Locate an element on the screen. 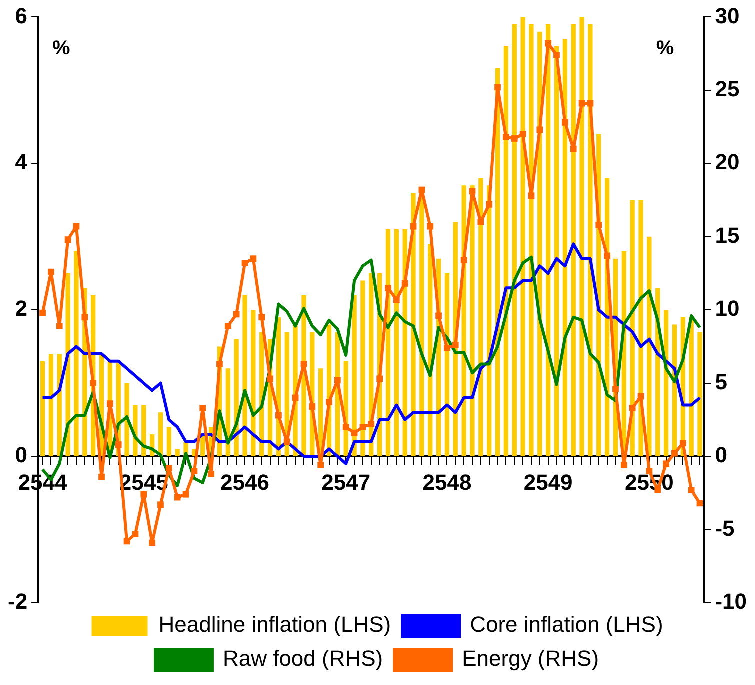 The height and width of the screenshot is (685, 755). y-tick-label: 2 is located at coordinates (21, 309).